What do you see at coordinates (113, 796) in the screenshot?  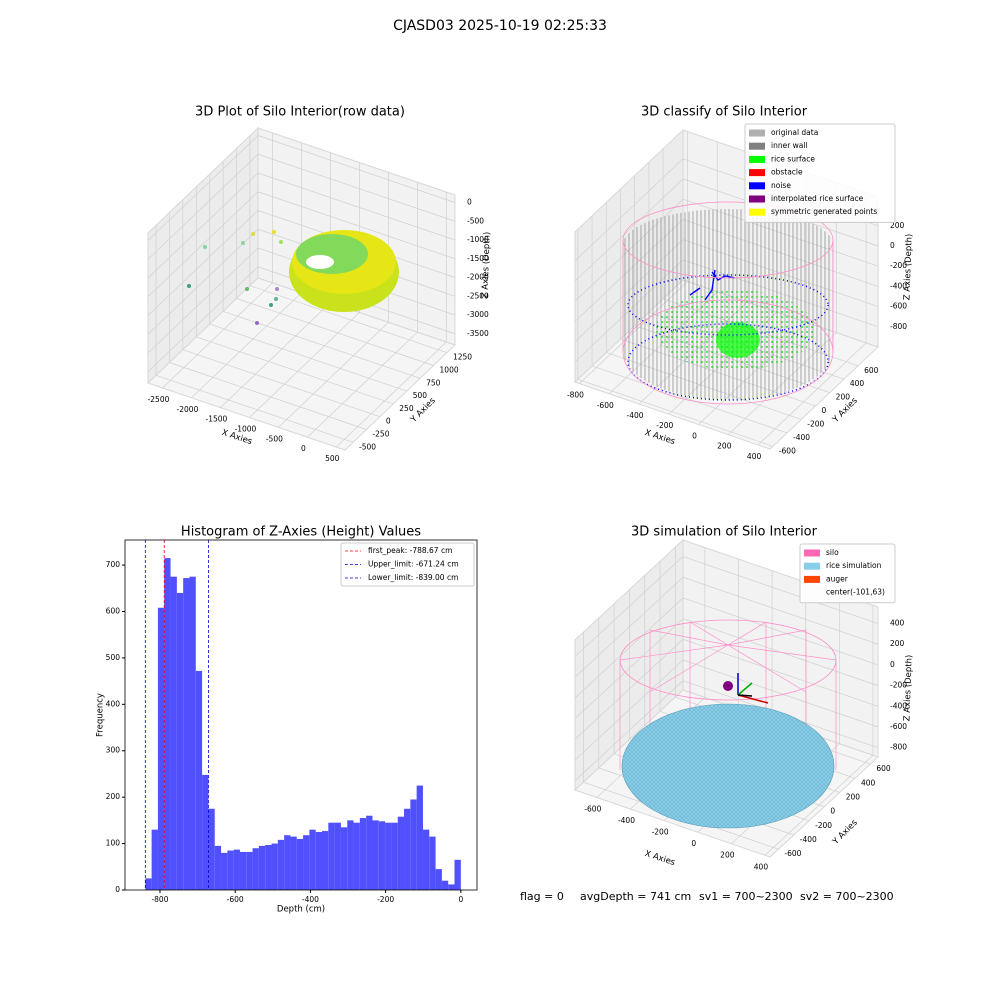 I see `y-tick-label: 200` at bounding box center [113, 796].